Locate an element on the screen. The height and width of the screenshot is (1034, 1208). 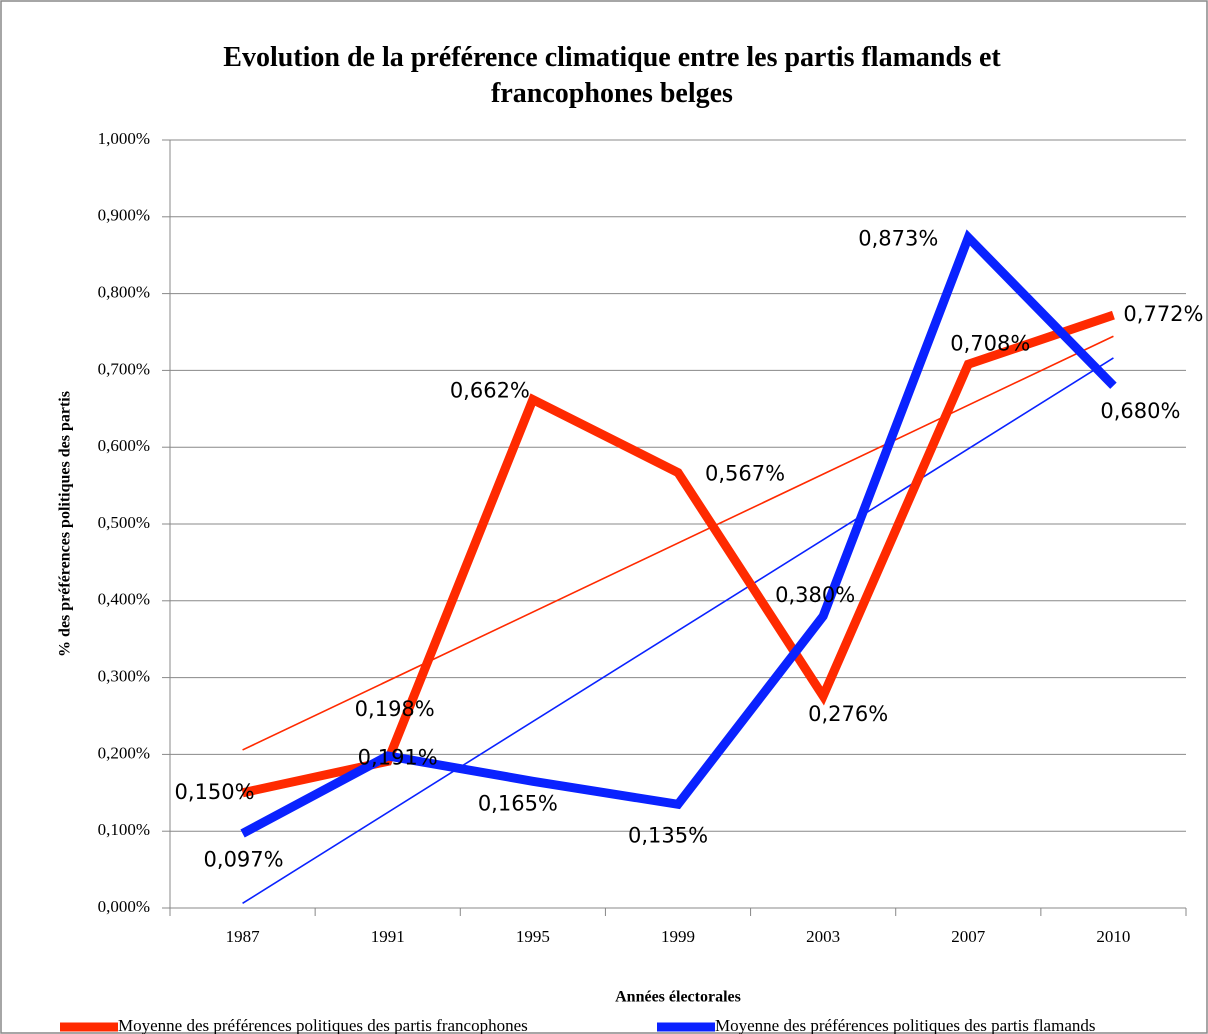
data-label: 0,165% is located at coordinates (518, 803).